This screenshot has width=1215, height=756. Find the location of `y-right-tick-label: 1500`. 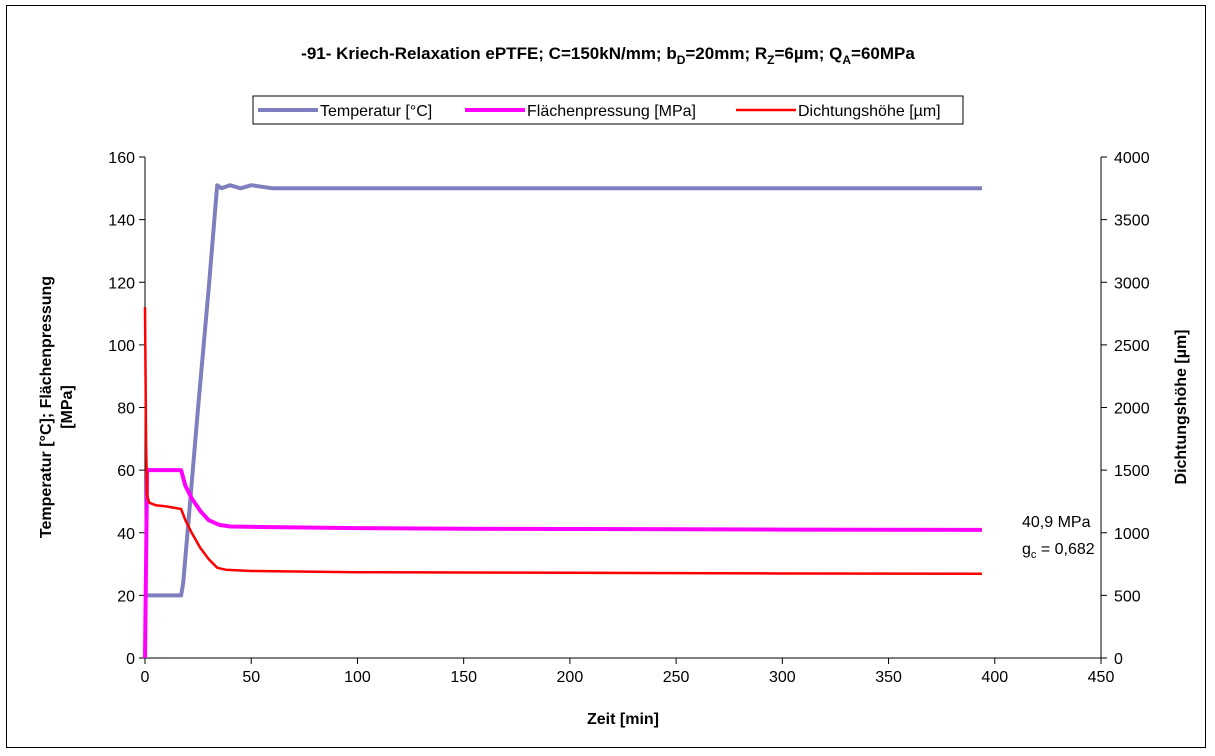

y-right-tick-label: 1500 is located at coordinates (1132, 471).